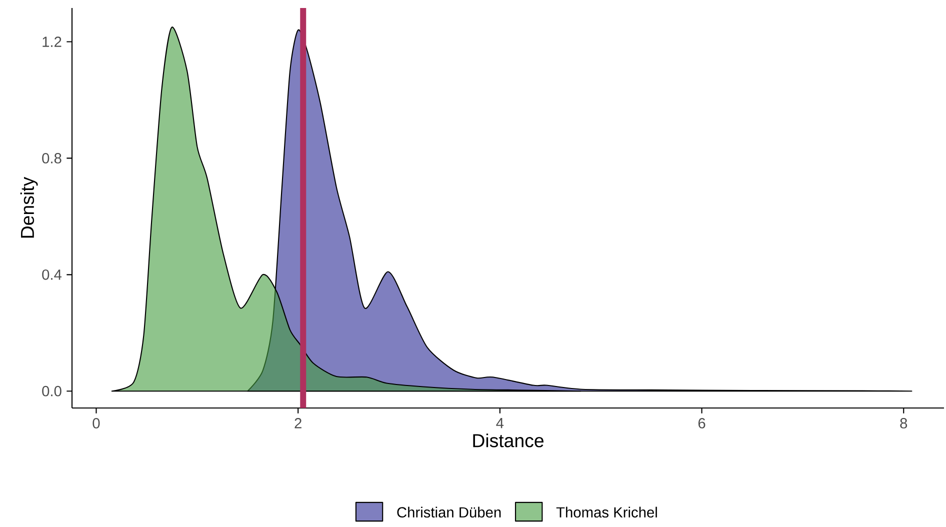 The height and width of the screenshot is (527, 946). Describe the element at coordinates (904, 423) in the screenshot. I see `x-tick-label: 8` at that location.